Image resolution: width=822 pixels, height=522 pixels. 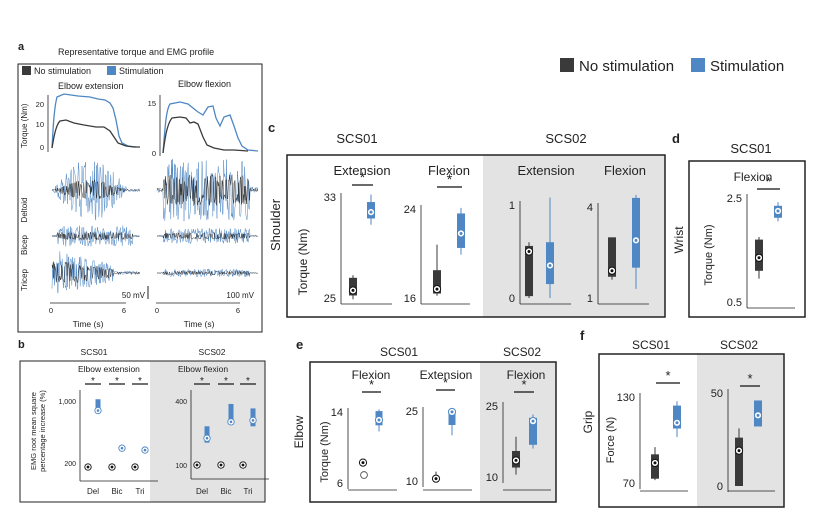 What do you see at coordinates (26, 70) in the screenshot?
I see `panel-a-legend-swatch-no-stim` at bounding box center [26, 70].